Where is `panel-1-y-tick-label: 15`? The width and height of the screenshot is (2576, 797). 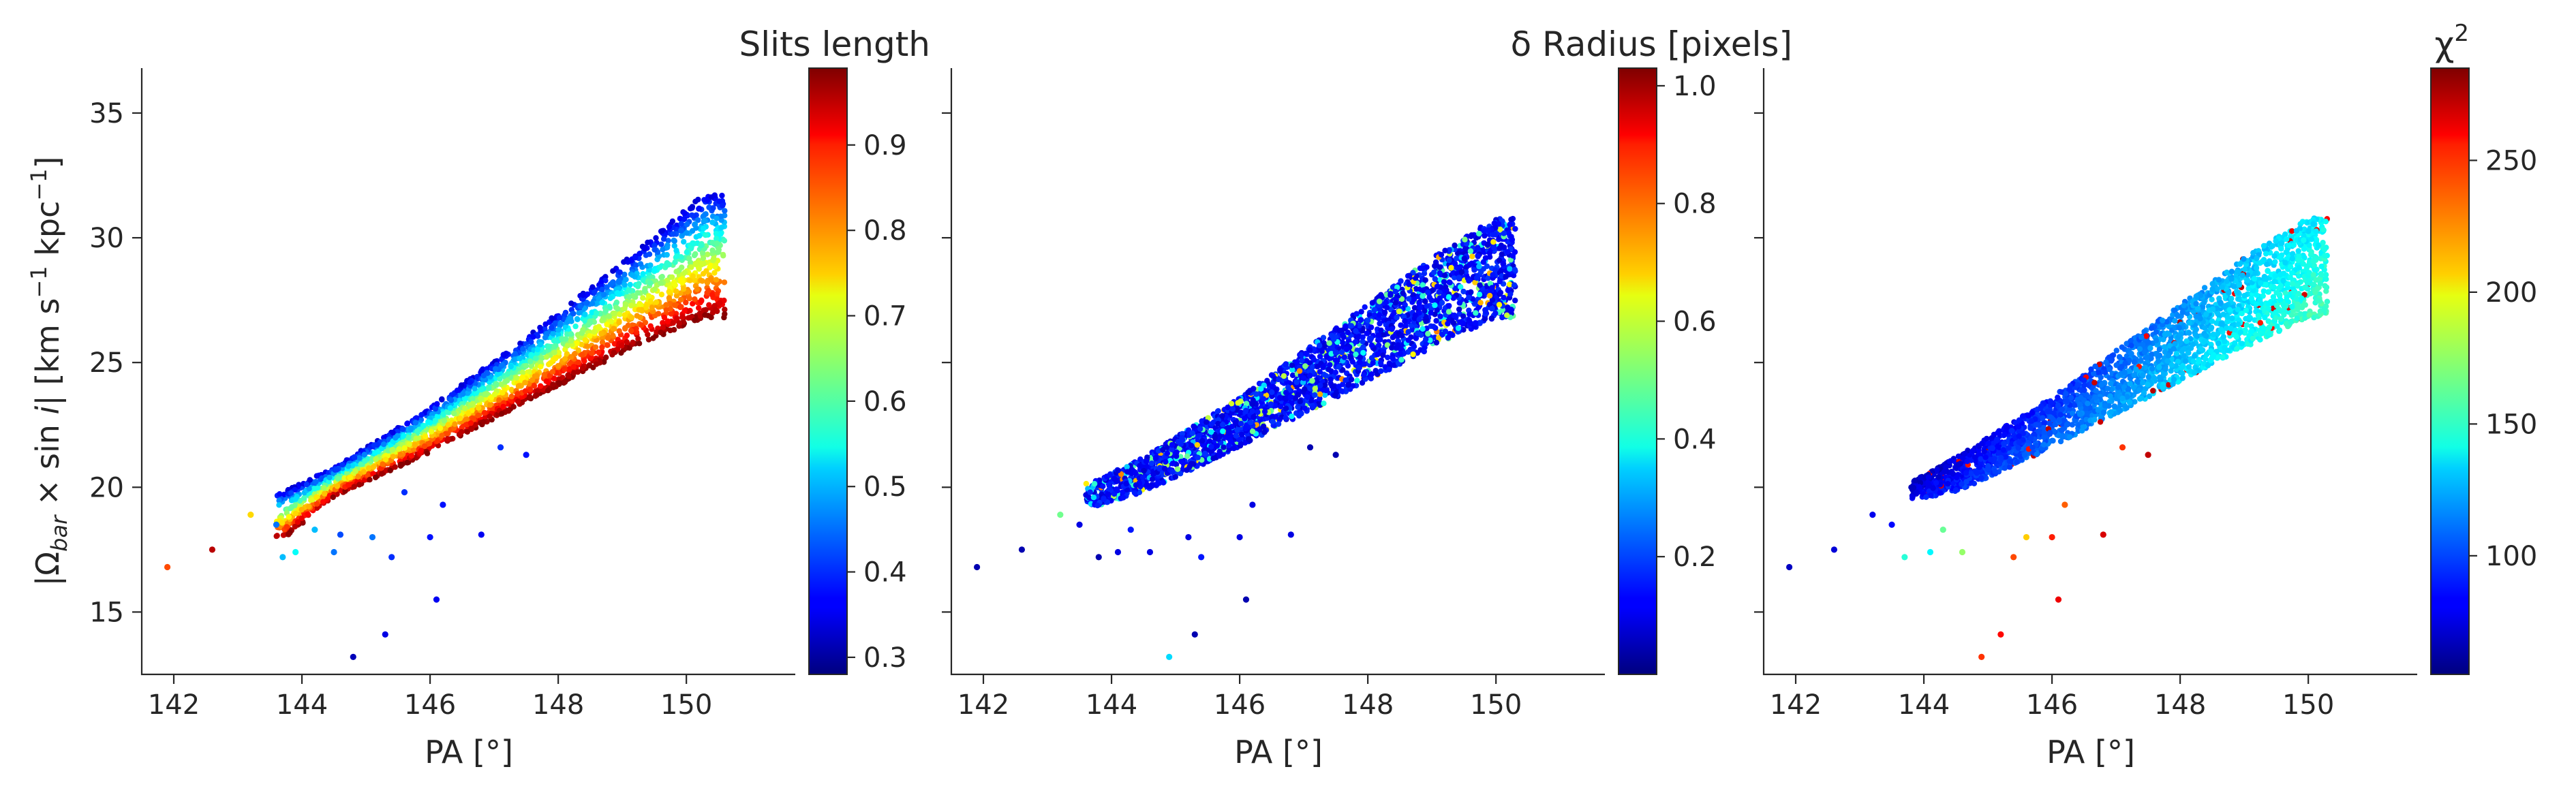
panel-1-y-tick-label: 15 is located at coordinates (107, 612).